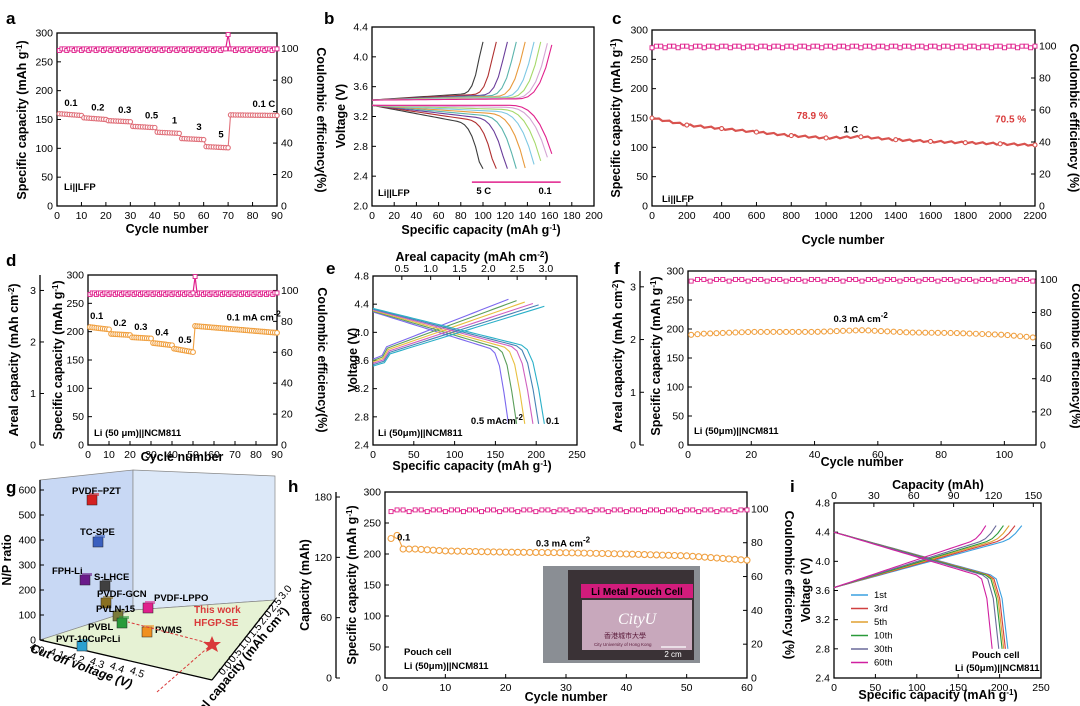 The height and width of the screenshot is (706, 1080). I want to click on x-tick-label: 80, so click(941, 455).